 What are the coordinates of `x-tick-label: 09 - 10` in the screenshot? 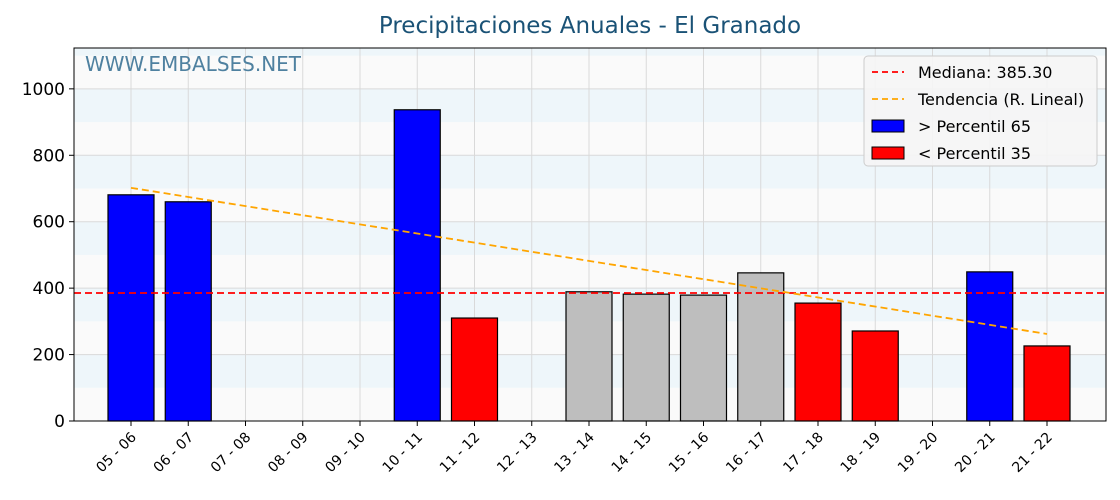 It's located at (345, 453).